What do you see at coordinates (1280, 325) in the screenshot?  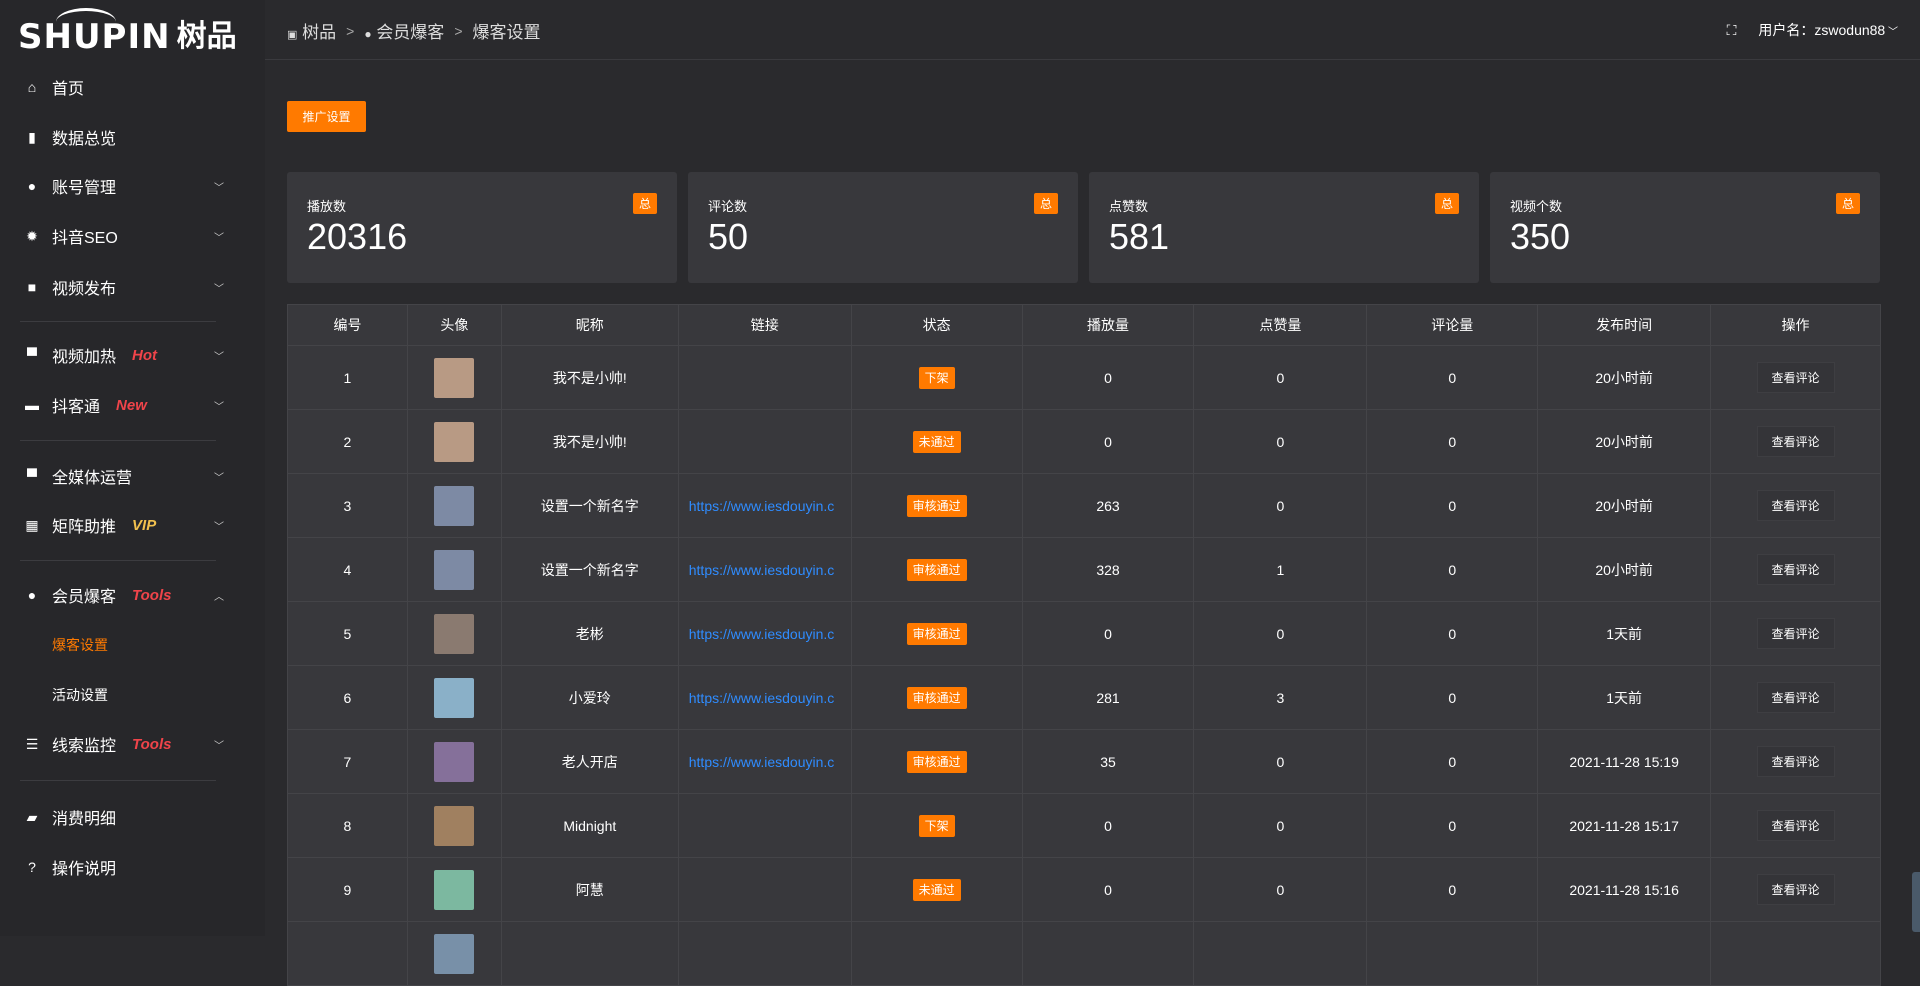 I see `column-header: 点赞量` at bounding box center [1280, 325].